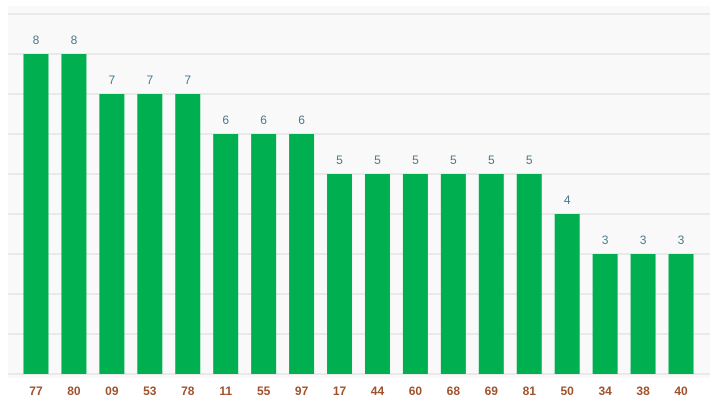 Image resolution: width=717 pixels, height=420 pixels. What do you see at coordinates (36, 391) in the screenshot?
I see `x-tick-label: 77` at bounding box center [36, 391].